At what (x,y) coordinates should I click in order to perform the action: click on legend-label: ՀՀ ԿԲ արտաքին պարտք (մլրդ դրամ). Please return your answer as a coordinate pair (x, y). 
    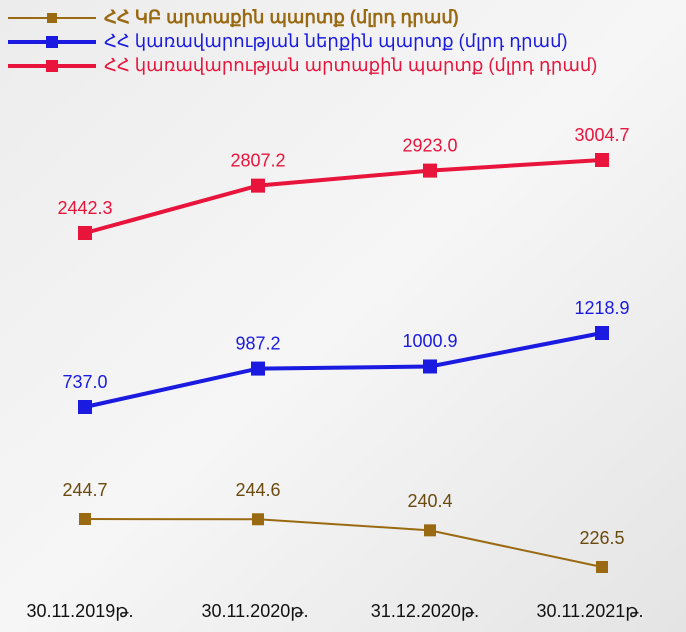
    Looking at the image, I should click on (281, 17).